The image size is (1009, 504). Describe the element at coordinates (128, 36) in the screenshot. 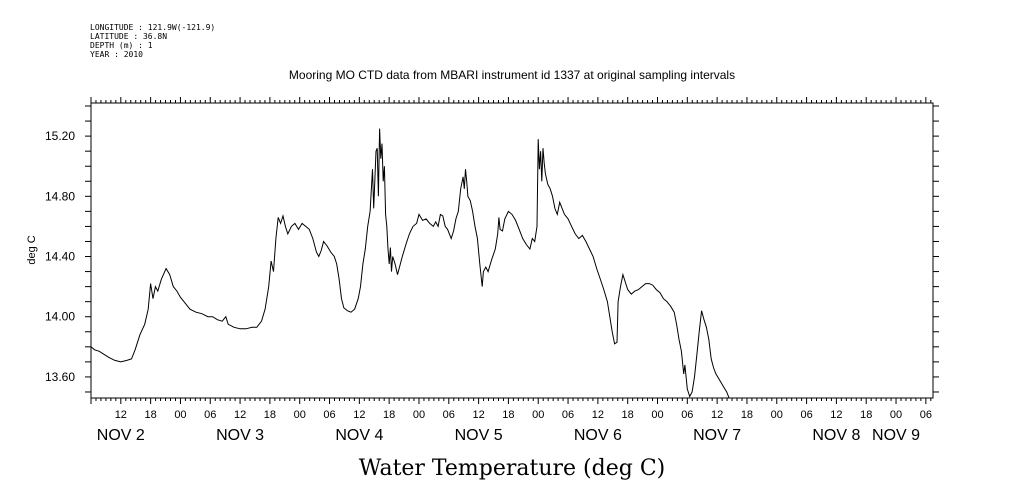

I see `latitude-text: LATITUDE : 36.8N` at that location.